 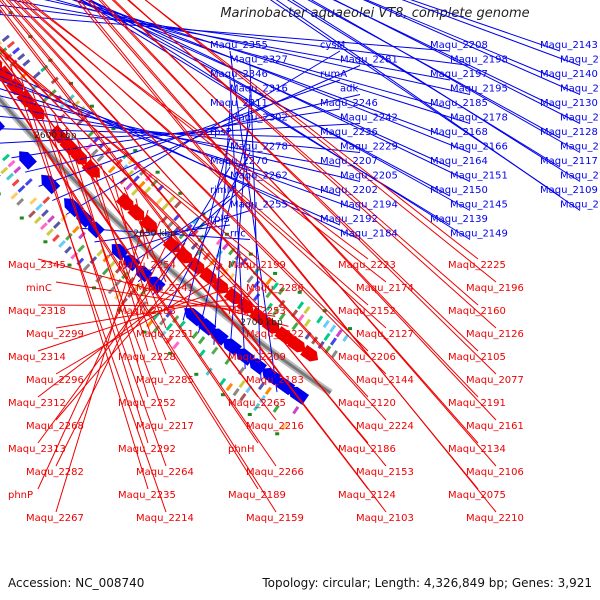 I want to click on forward-gene-label: Maqu_2166, so click(x=479, y=147).